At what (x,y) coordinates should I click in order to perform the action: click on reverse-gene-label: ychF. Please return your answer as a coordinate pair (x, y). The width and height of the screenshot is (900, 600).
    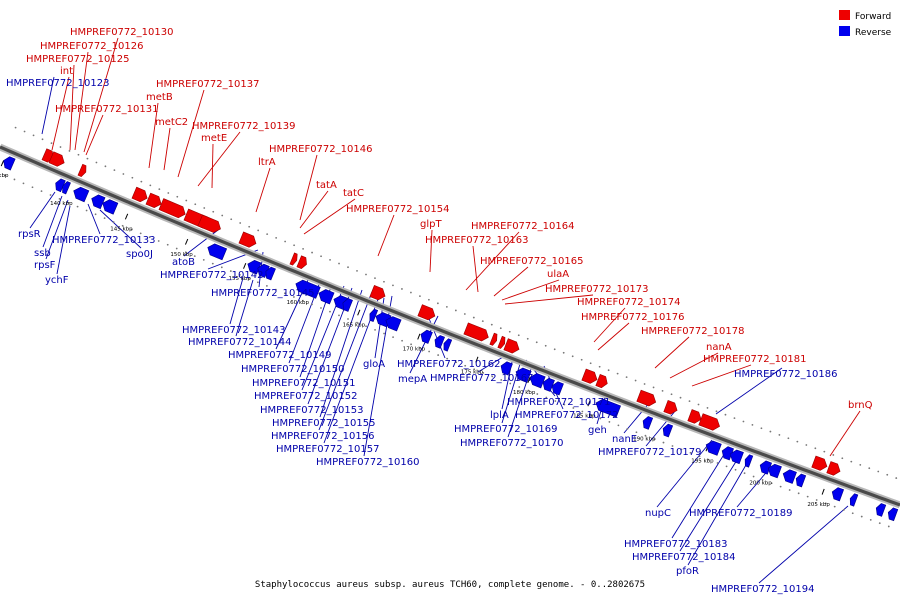
    Looking at the image, I should click on (57, 280).